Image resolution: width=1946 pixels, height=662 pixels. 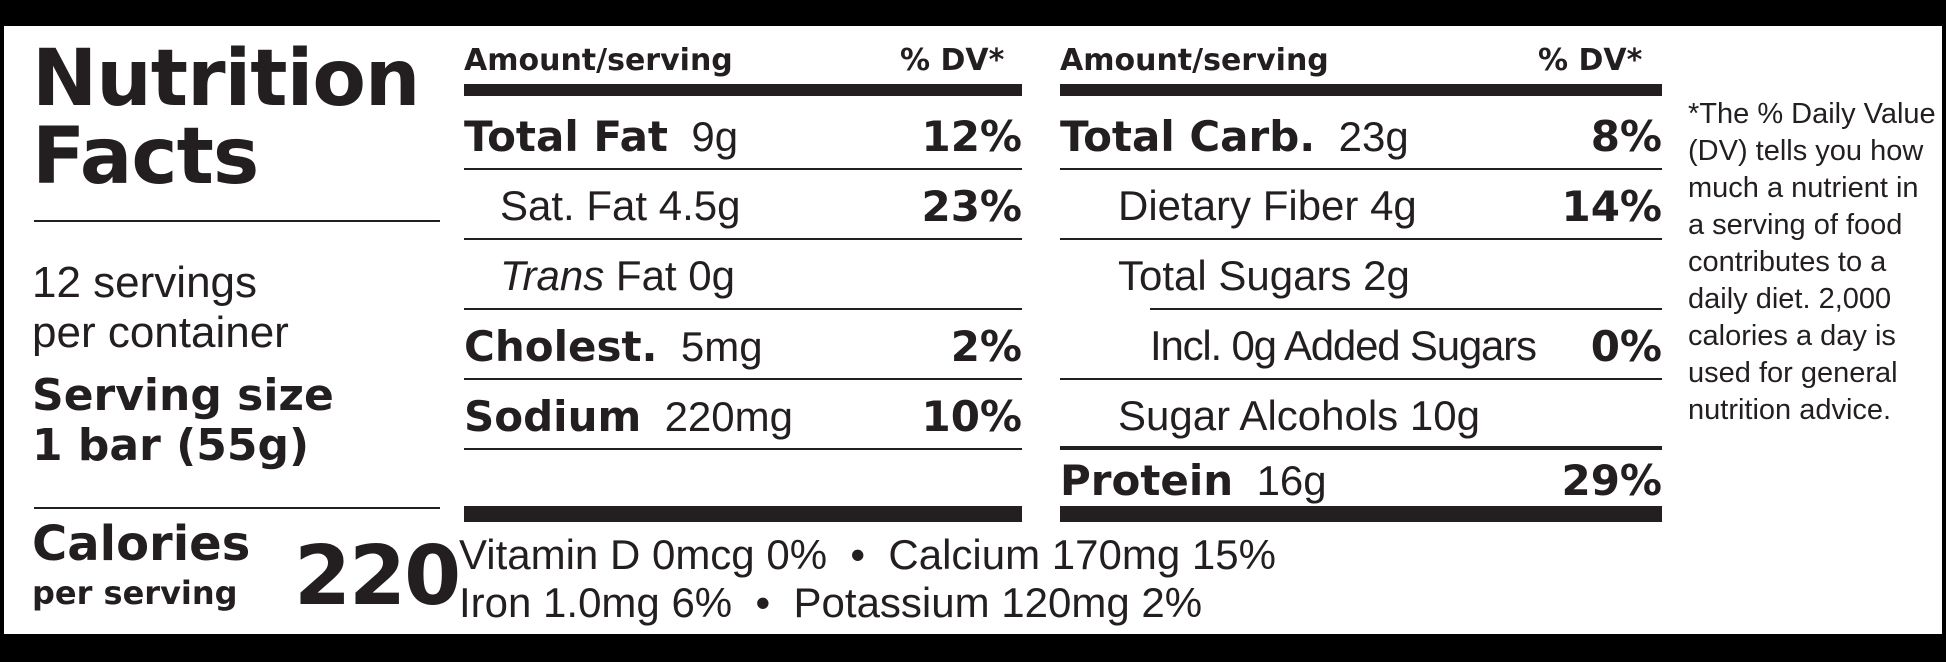 What do you see at coordinates (743, 134) in the screenshot?
I see `nutrient-row-total-fat: Total Fat 9g 12%` at bounding box center [743, 134].